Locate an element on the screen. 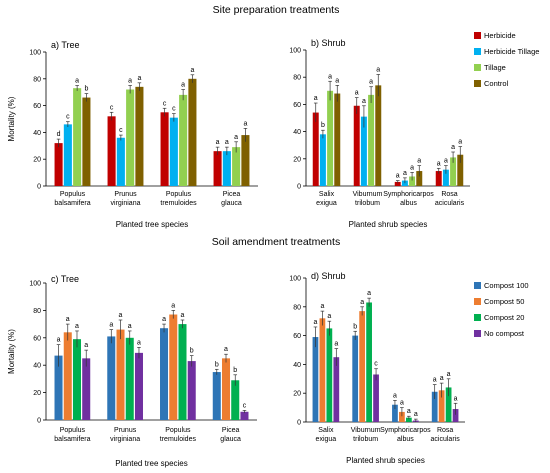  category-label: Populus tremuloides is located at coordinates (178, 199).